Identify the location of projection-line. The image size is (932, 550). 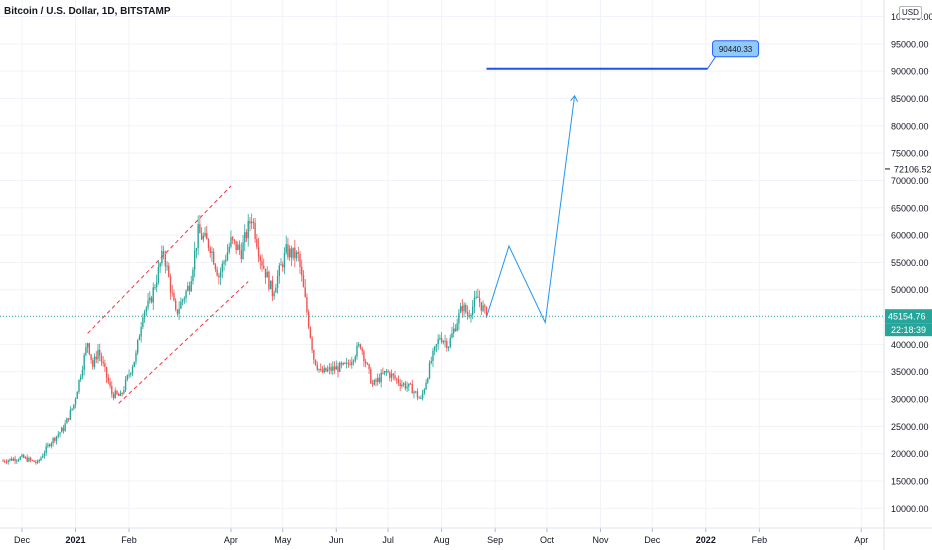
(531, 210).